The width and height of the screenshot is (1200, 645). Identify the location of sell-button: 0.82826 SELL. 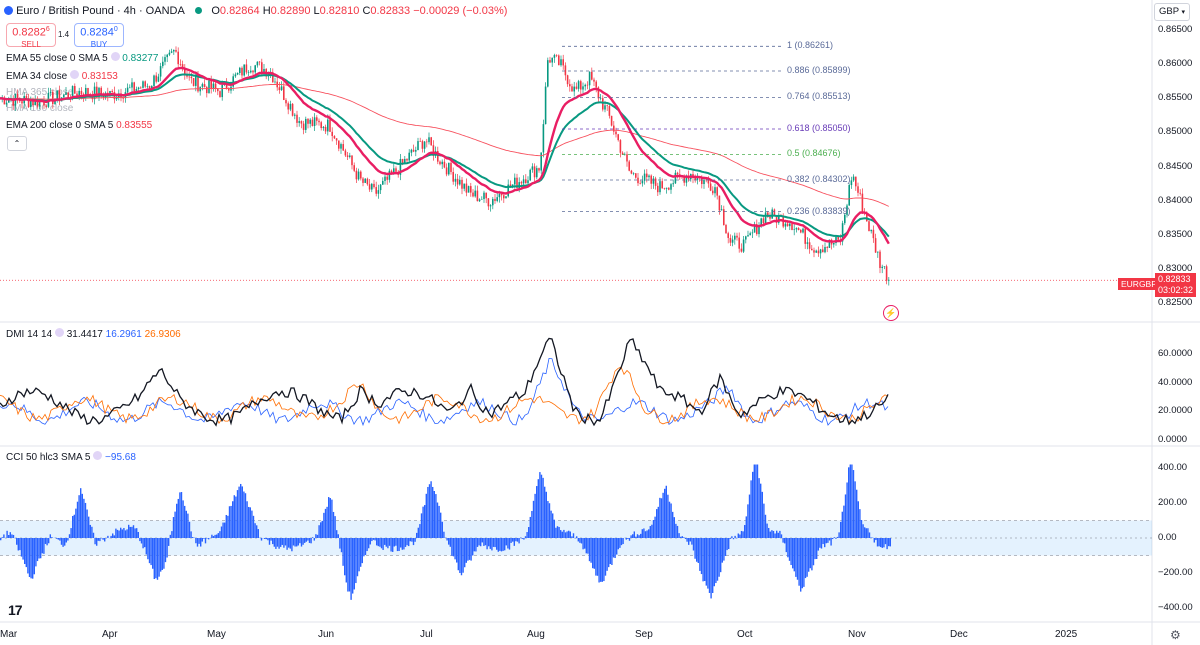
(31, 36).